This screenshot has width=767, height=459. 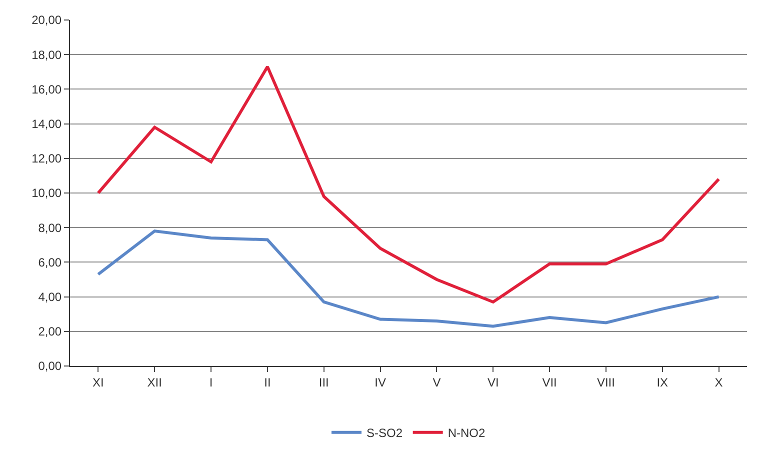 What do you see at coordinates (47, 124) in the screenshot?
I see `y-tick-label: 14,00` at bounding box center [47, 124].